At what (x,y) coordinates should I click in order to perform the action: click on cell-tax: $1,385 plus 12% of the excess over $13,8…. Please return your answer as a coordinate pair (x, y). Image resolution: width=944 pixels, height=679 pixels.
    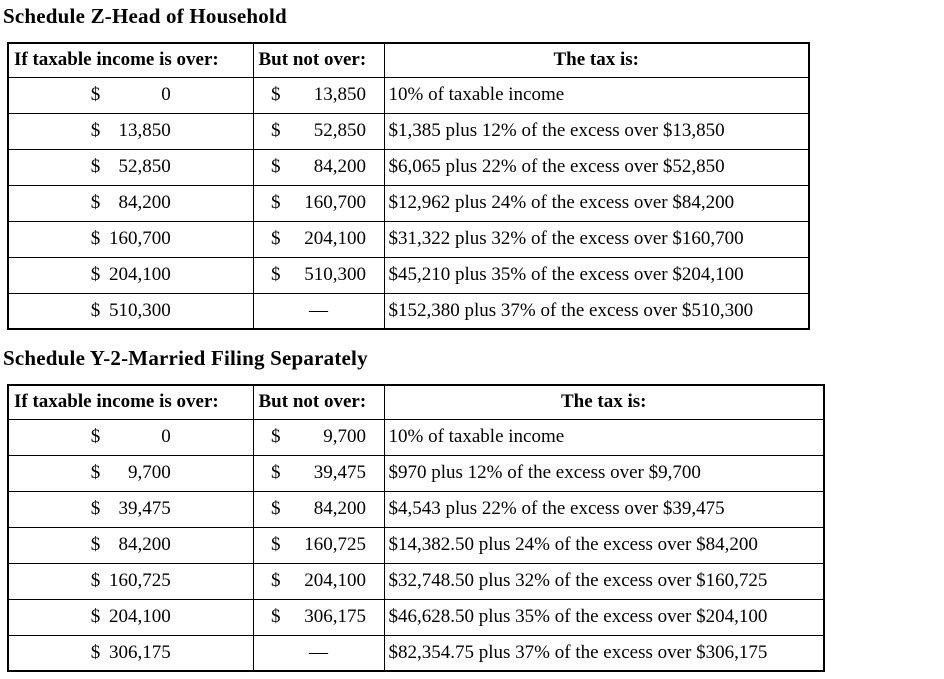
    Looking at the image, I should click on (596, 131).